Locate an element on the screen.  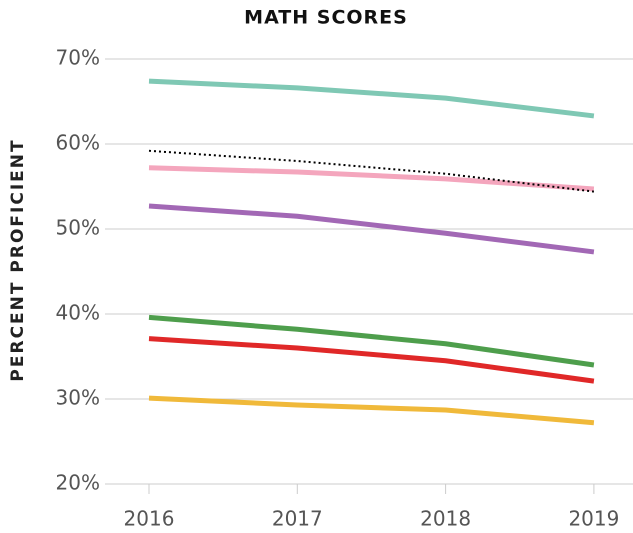
y-tick-label: 60% is located at coordinates (78, 143).